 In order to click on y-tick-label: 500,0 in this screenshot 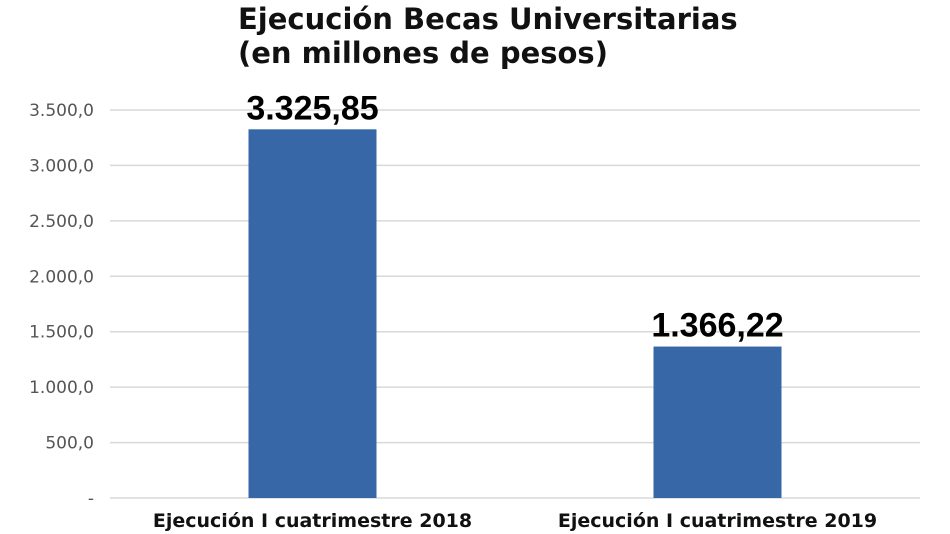, I will do `click(69, 444)`.